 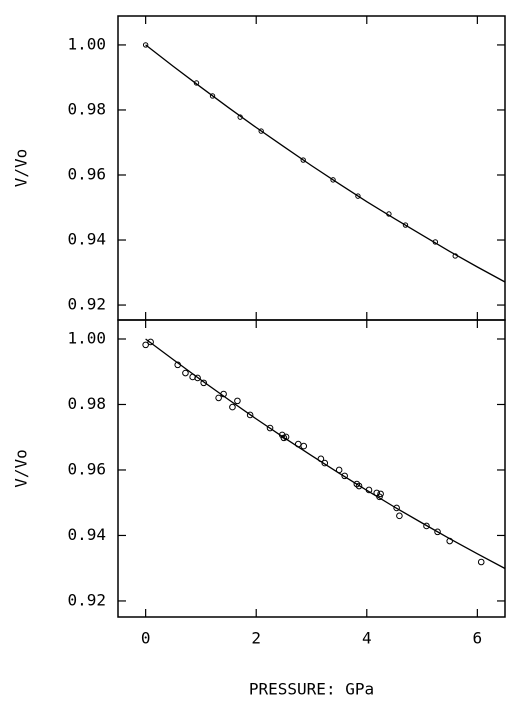 I want to click on x-tick-label: 4, so click(x=367, y=638).